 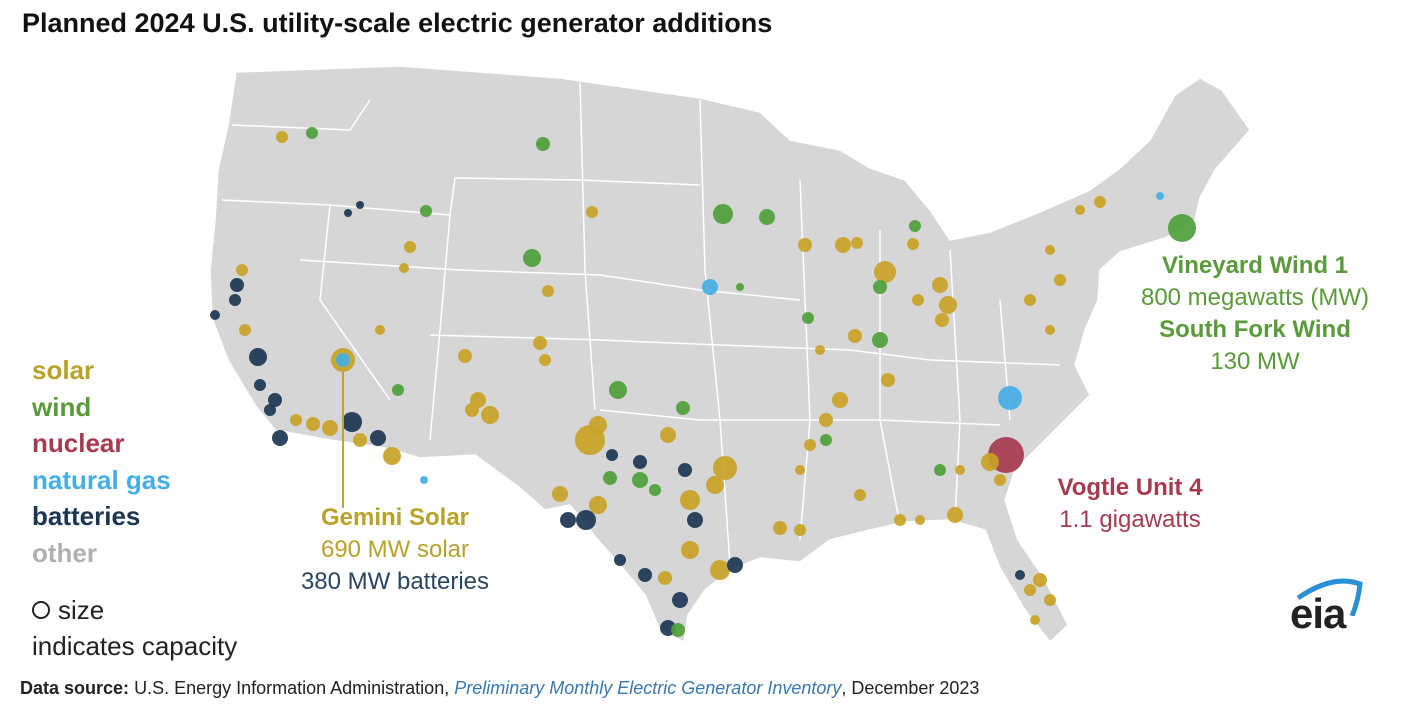 What do you see at coordinates (292, 688) in the screenshot?
I see `source-text: U.S. Energy Information Administration,` at bounding box center [292, 688].